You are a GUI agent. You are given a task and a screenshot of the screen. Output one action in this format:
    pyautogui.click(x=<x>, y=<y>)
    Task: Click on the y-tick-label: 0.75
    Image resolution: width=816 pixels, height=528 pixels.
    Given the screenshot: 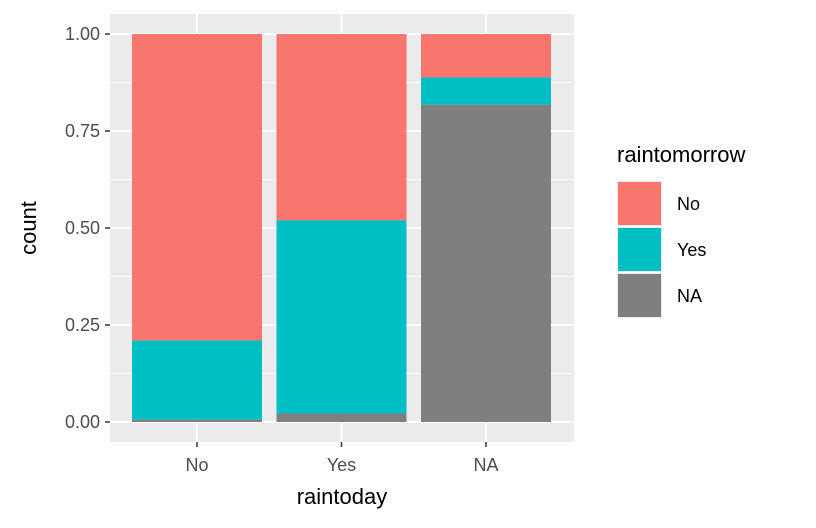 What is the action you would take?
    pyautogui.click(x=82, y=131)
    